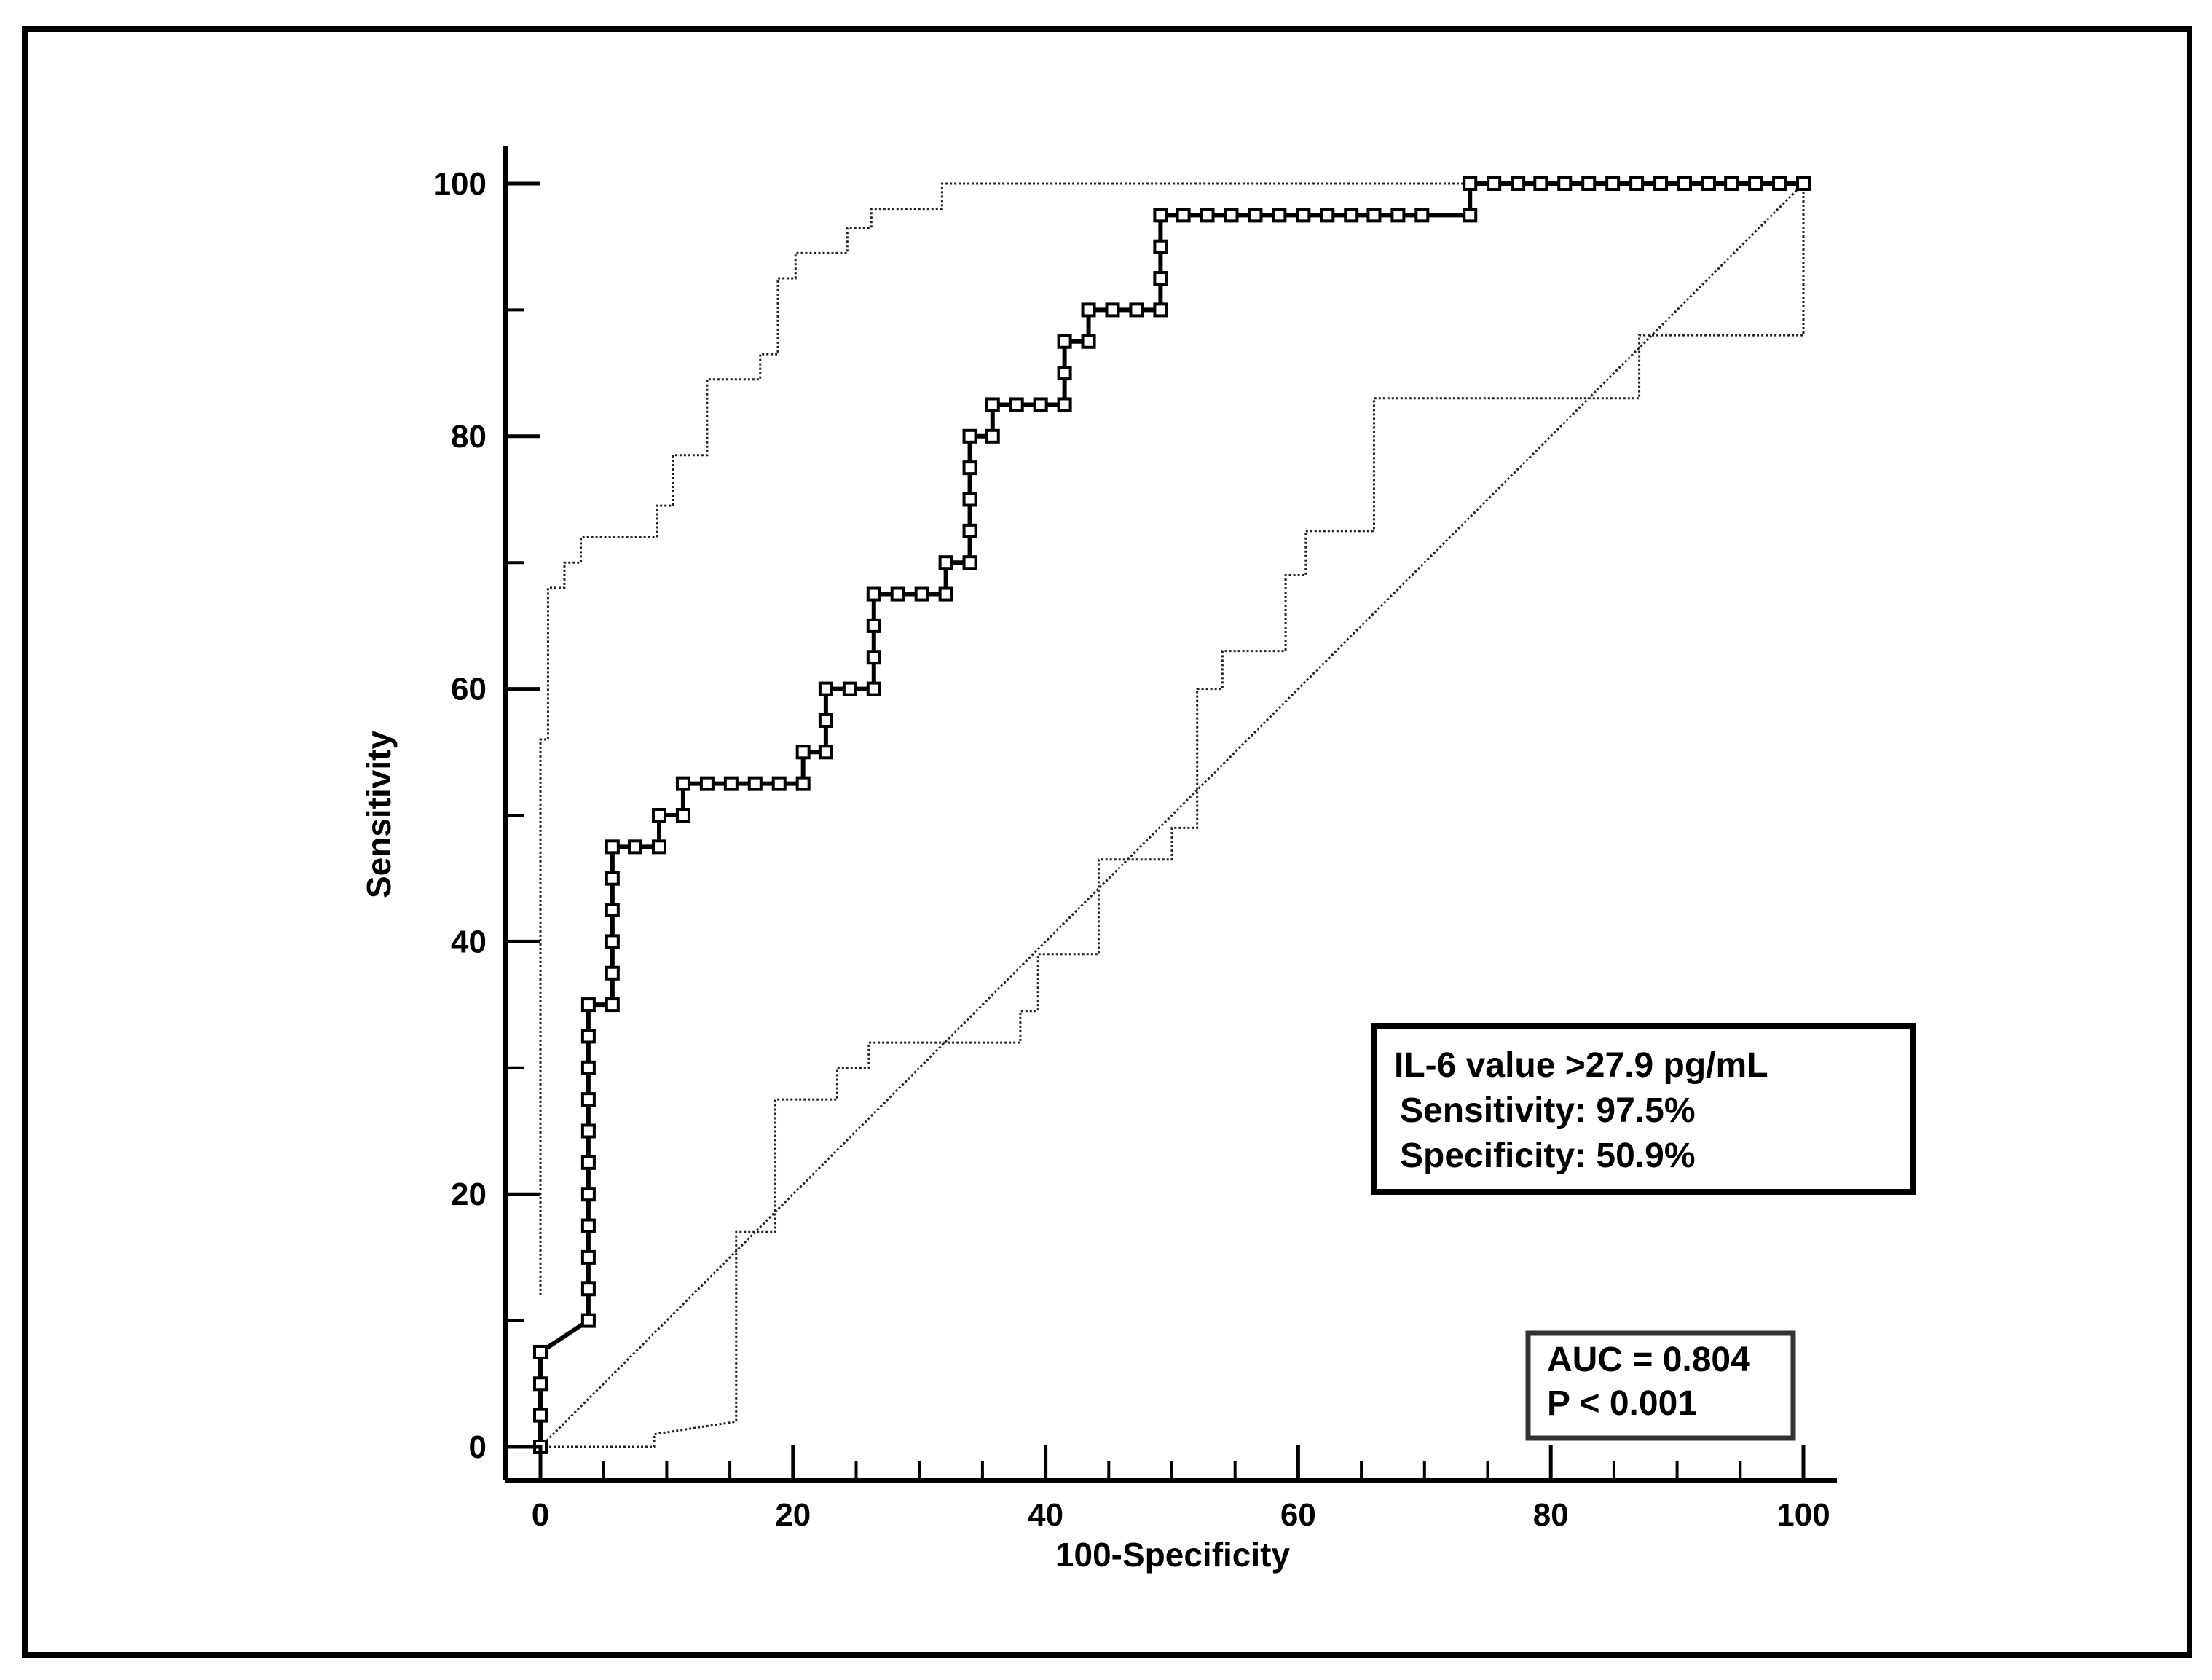  Describe the element at coordinates (469, 437) in the screenshot. I see `y-tick-label: 80` at that location.